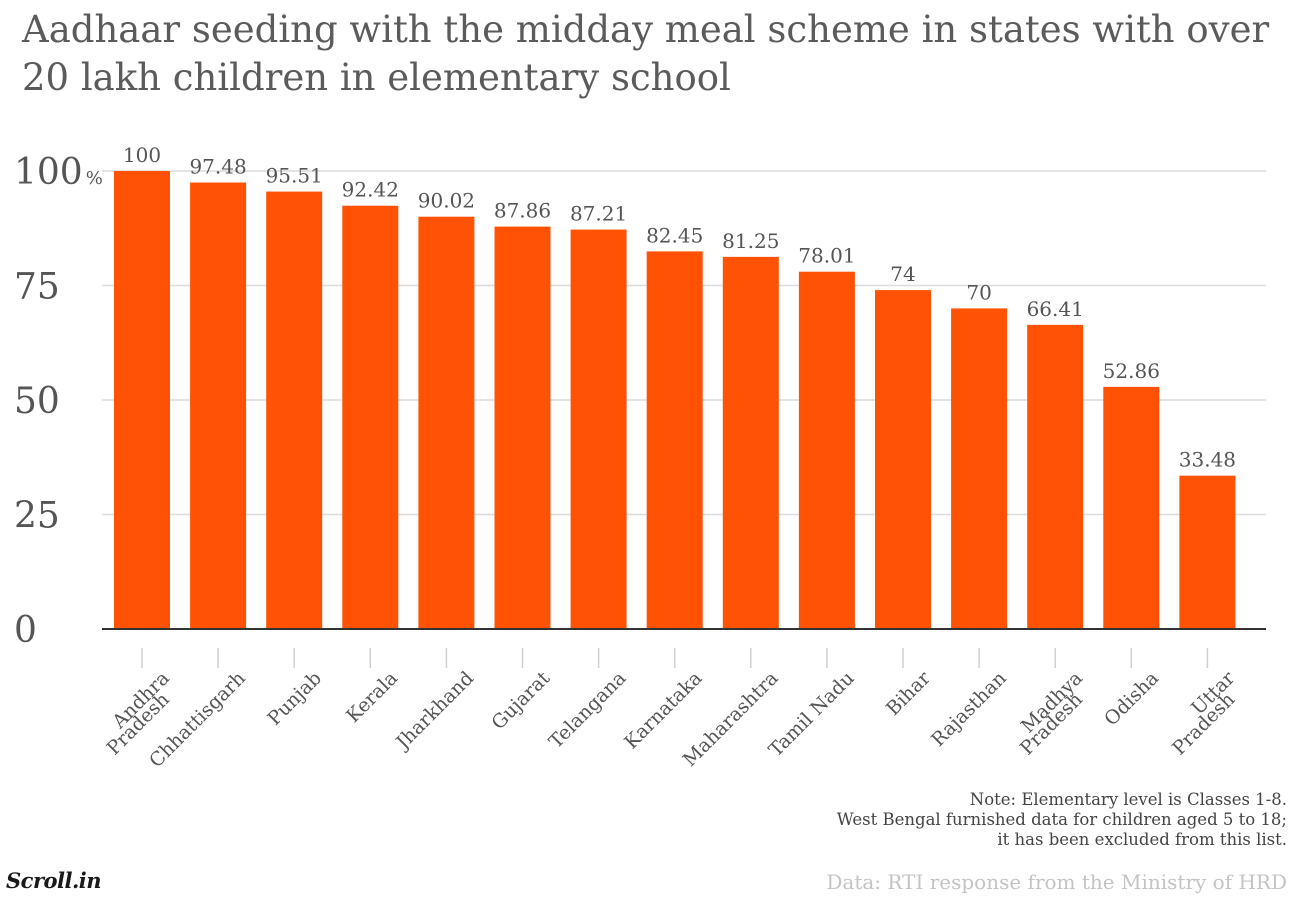  What do you see at coordinates (37, 516) in the screenshot?
I see `y-tick-label: 25` at bounding box center [37, 516].